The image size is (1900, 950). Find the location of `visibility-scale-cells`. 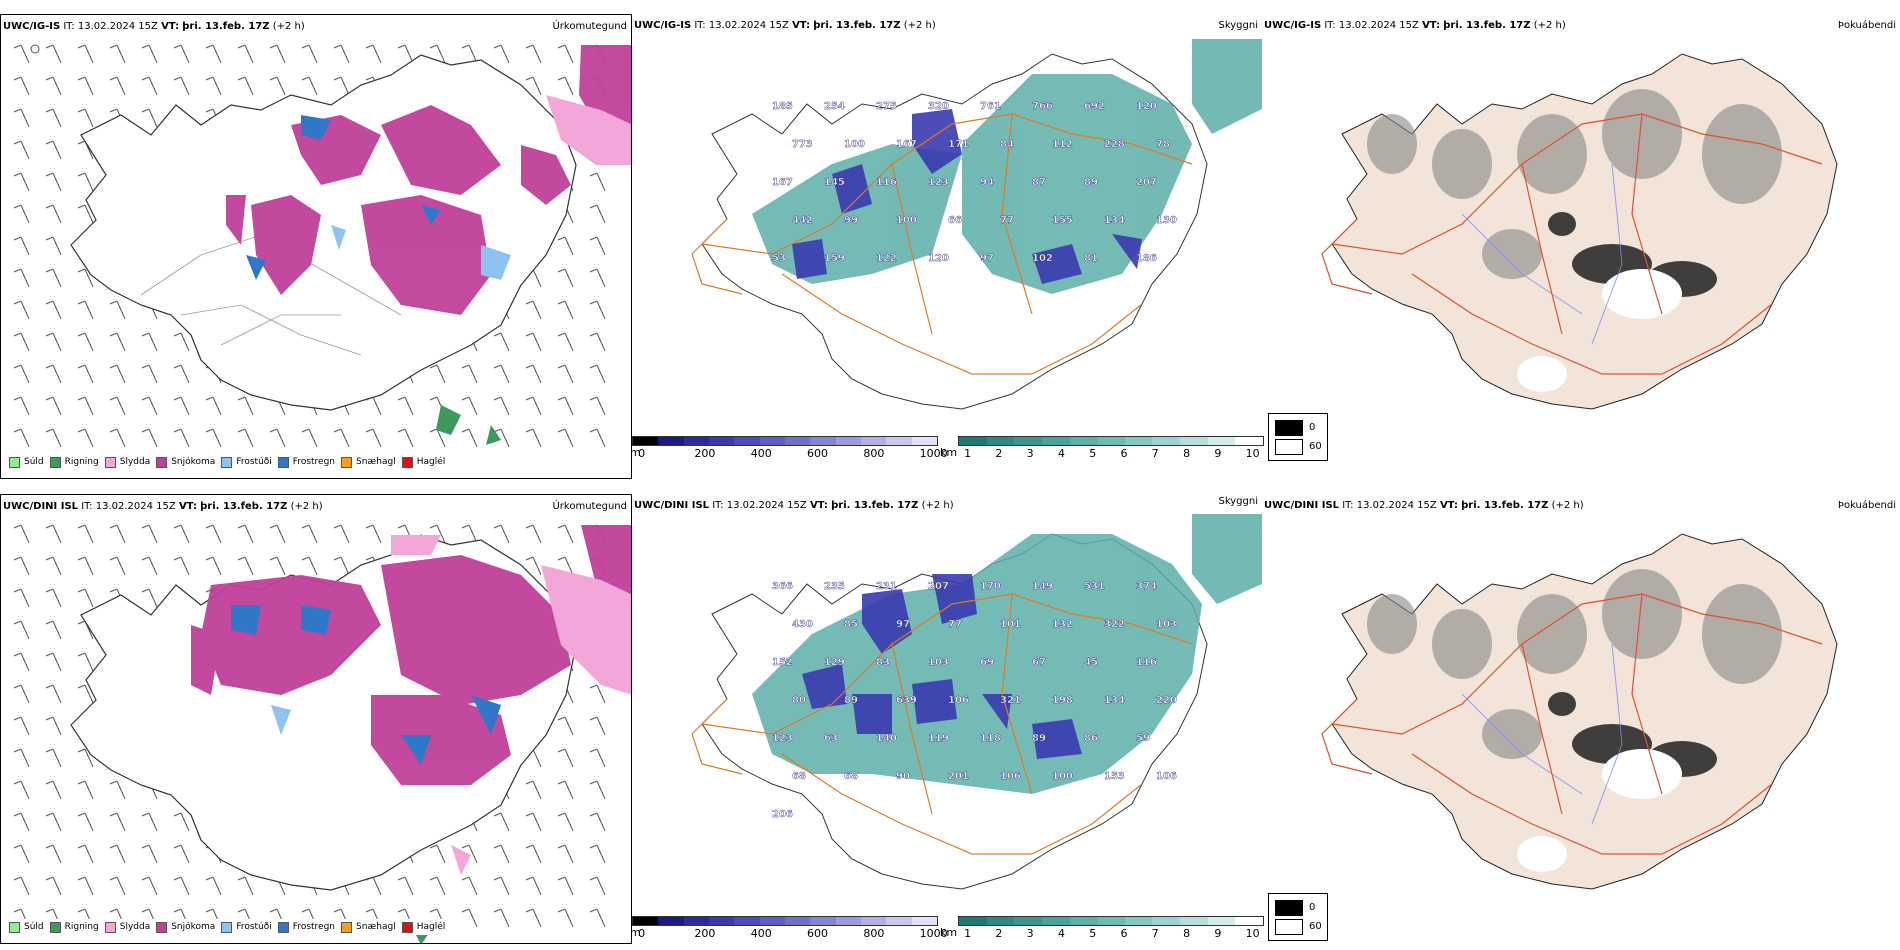

visibility-scale-cells is located at coordinates (1111, 441).